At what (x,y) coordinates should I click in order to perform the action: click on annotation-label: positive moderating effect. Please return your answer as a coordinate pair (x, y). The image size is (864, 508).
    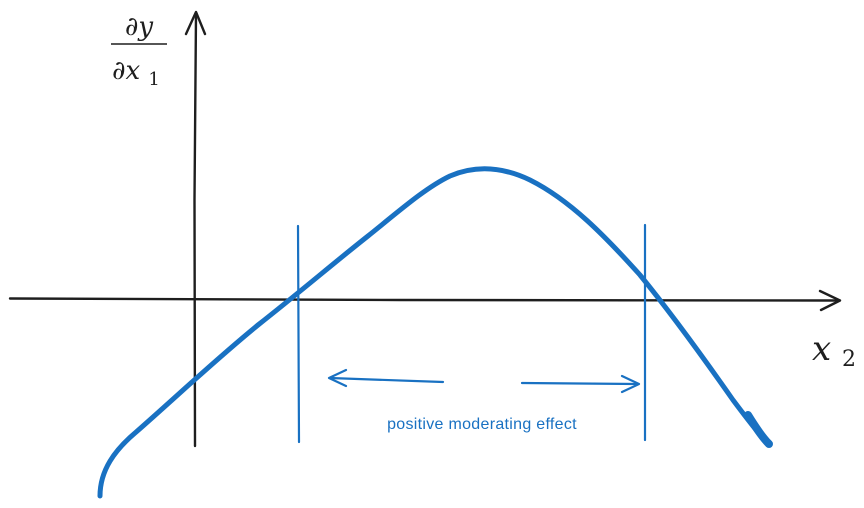
    Looking at the image, I should click on (482, 424).